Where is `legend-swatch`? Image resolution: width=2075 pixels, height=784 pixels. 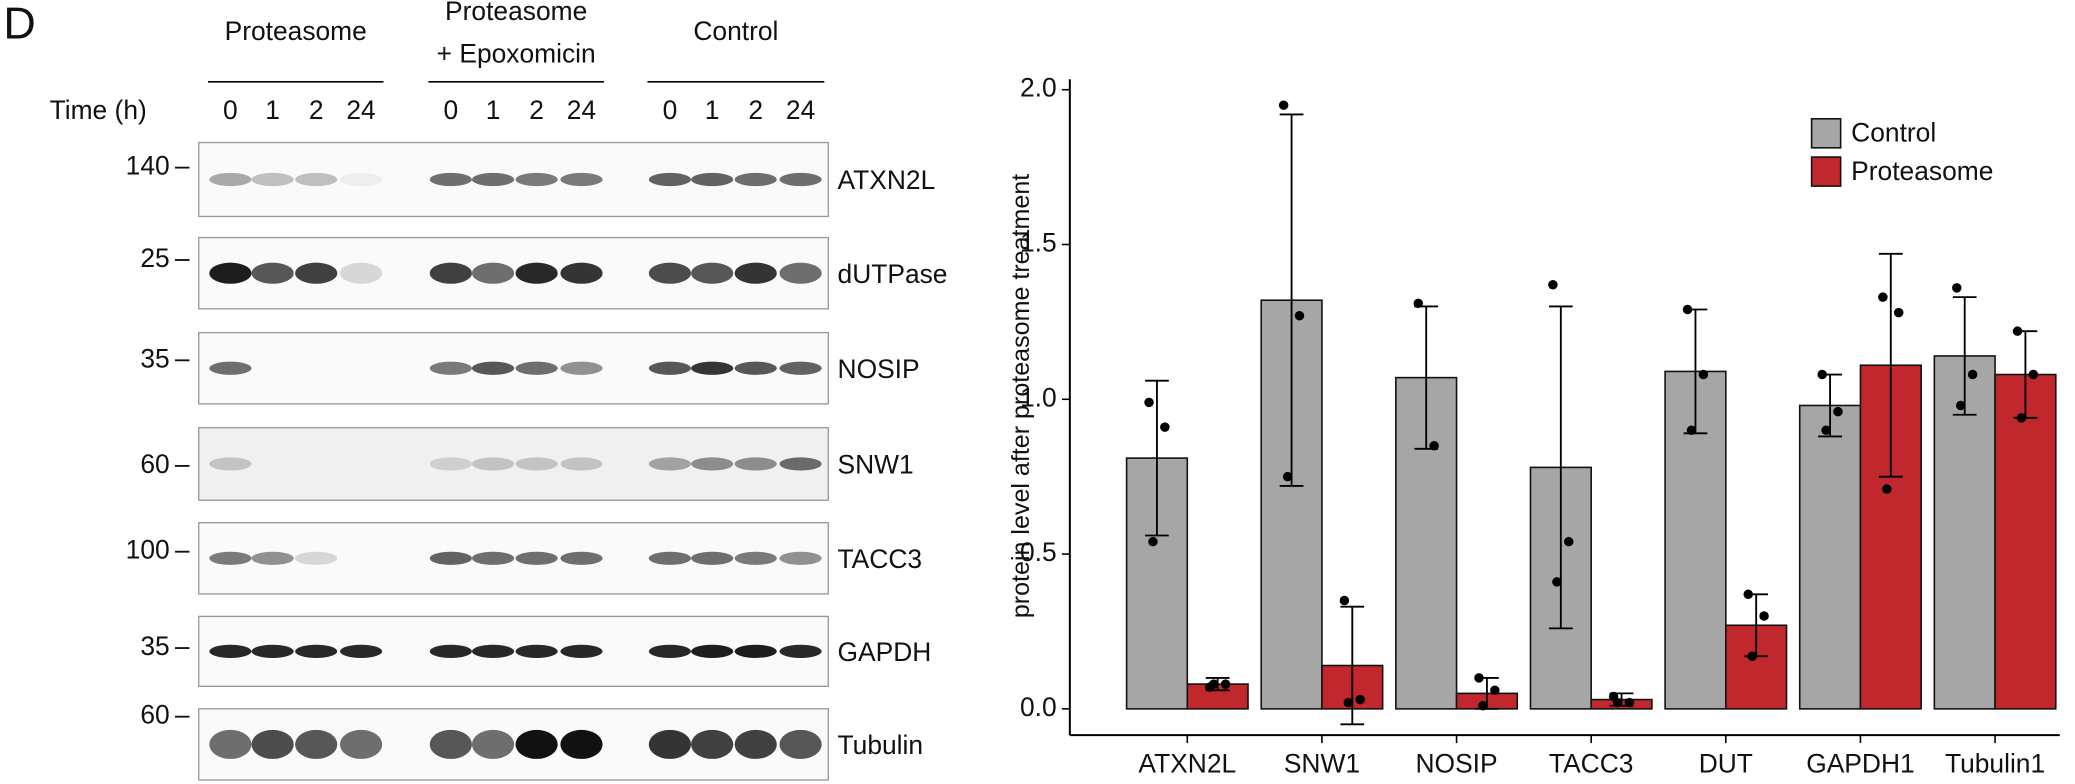 legend-swatch is located at coordinates (1826, 171).